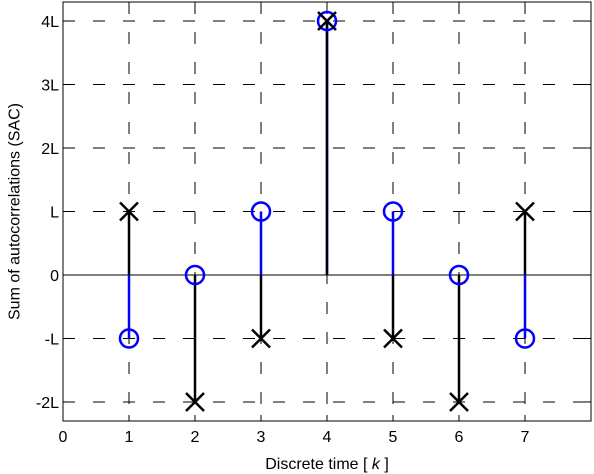  I want to click on y-tick-label: 3L, so click(50, 86).